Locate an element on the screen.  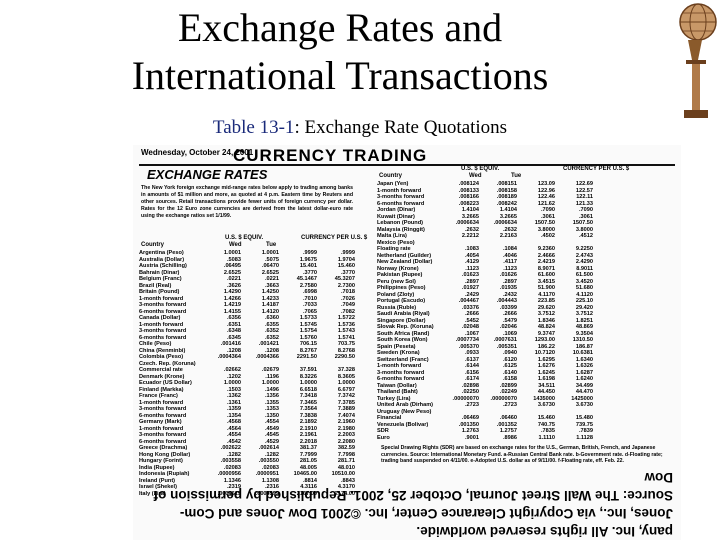
rate-cell: 4.1170 is located at coordinates (546, 294).